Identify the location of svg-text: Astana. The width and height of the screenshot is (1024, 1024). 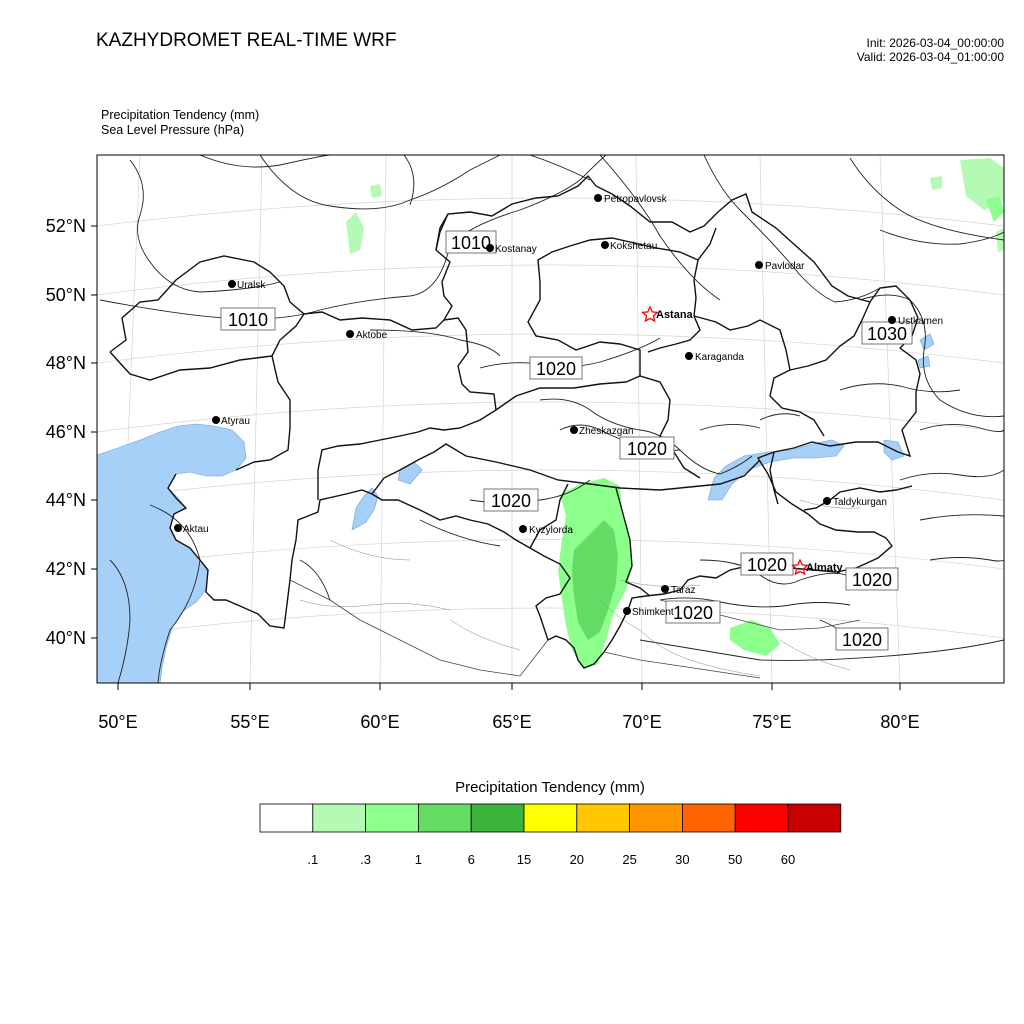
(675, 315).